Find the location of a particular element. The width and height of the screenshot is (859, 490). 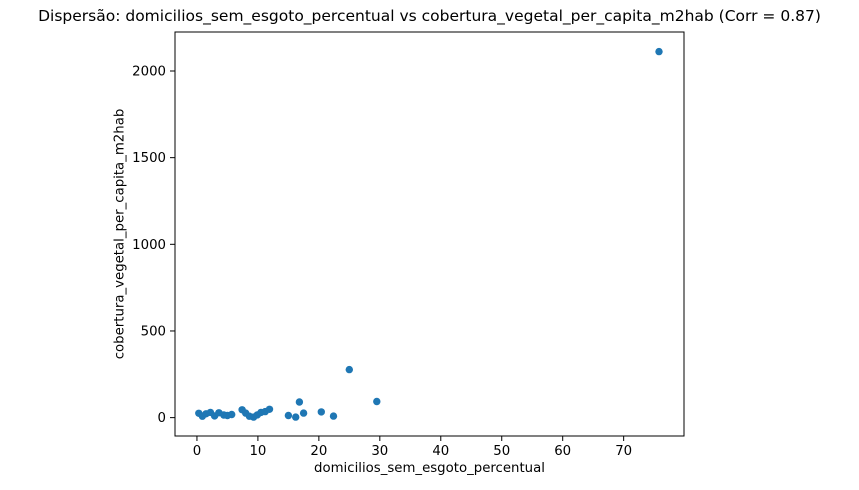

y-axis-tick-label: 1000 is located at coordinates (149, 245).